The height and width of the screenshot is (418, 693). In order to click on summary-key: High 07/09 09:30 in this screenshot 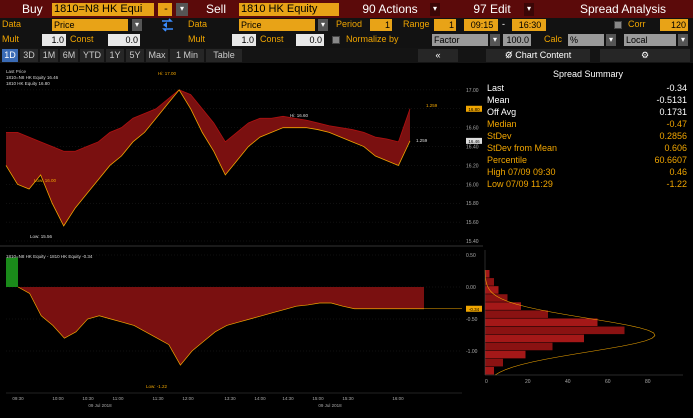, I will do `click(521, 172)`.